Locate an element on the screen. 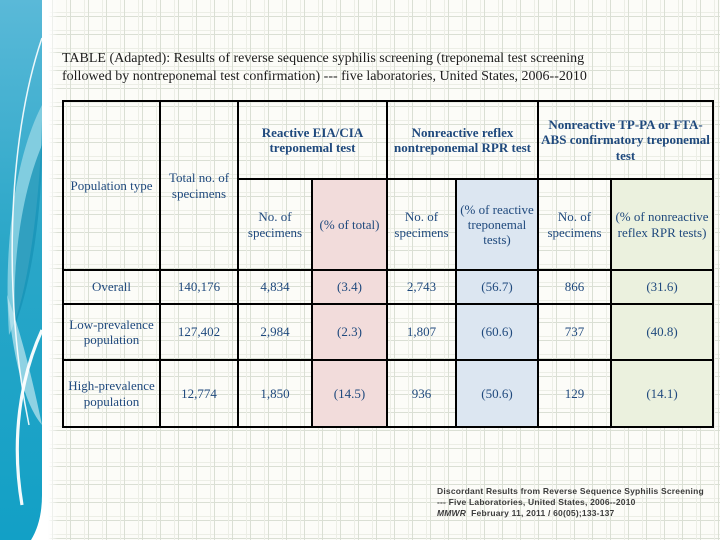 This screenshot has width=720, height=540. data-cell-total: 127,402 is located at coordinates (199, 332).